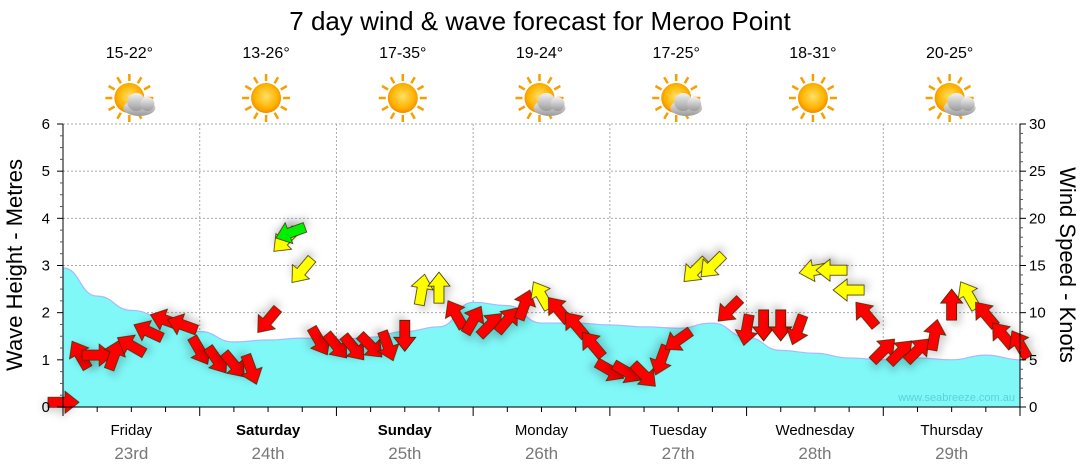 The width and height of the screenshot is (1080, 475). What do you see at coordinates (268, 453) in the screenshot?
I see `date-label: 24th` at bounding box center [268, 453].